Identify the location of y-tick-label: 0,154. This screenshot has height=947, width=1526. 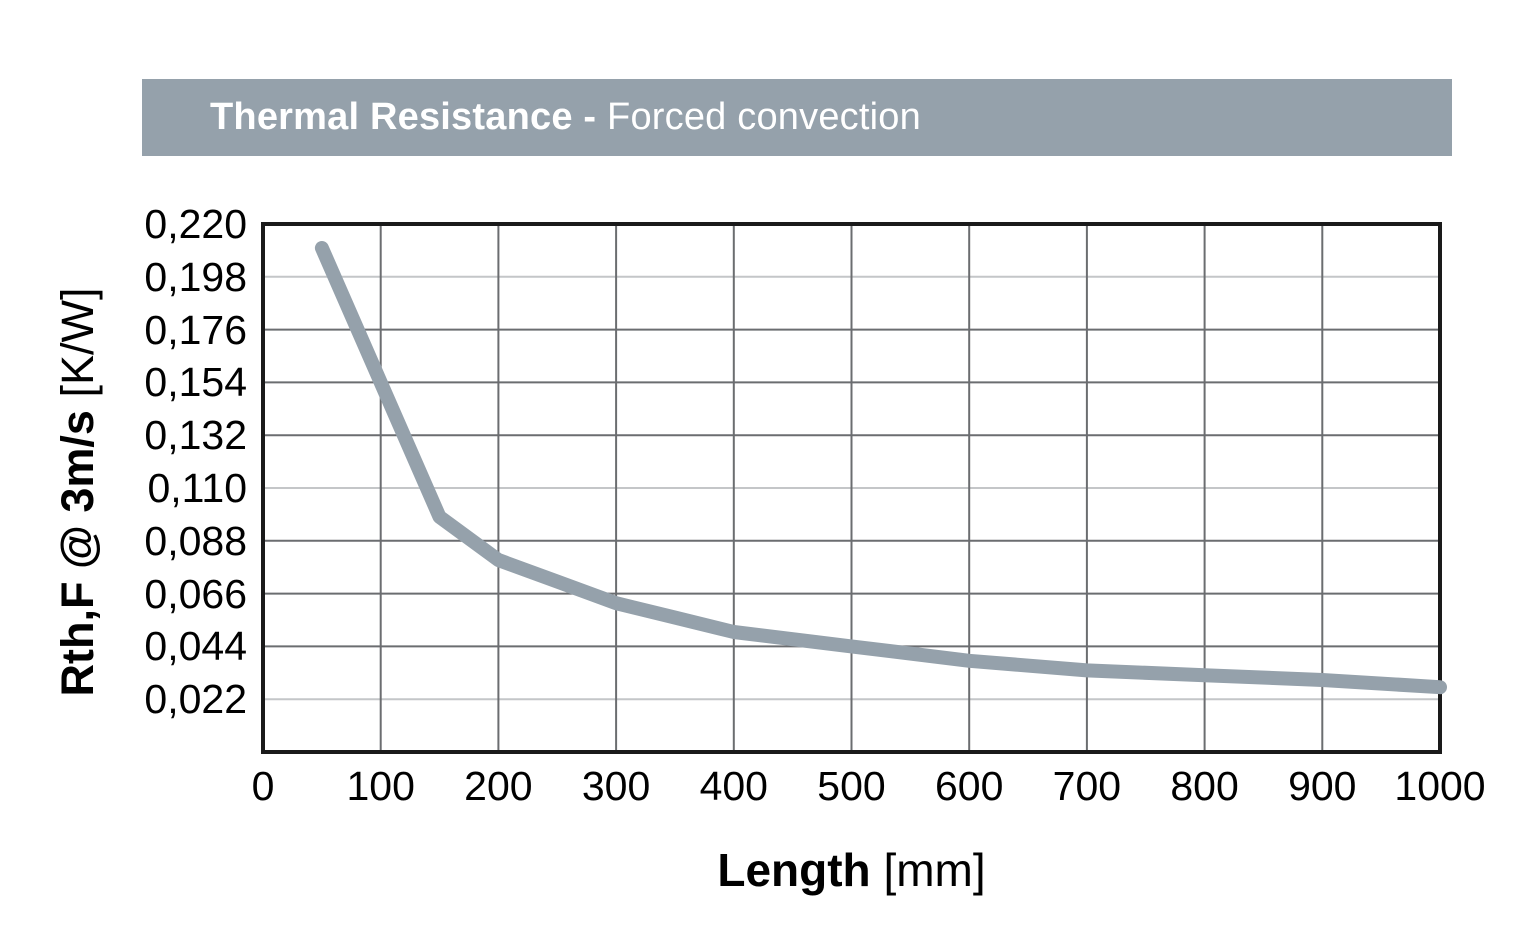
(195, 382).